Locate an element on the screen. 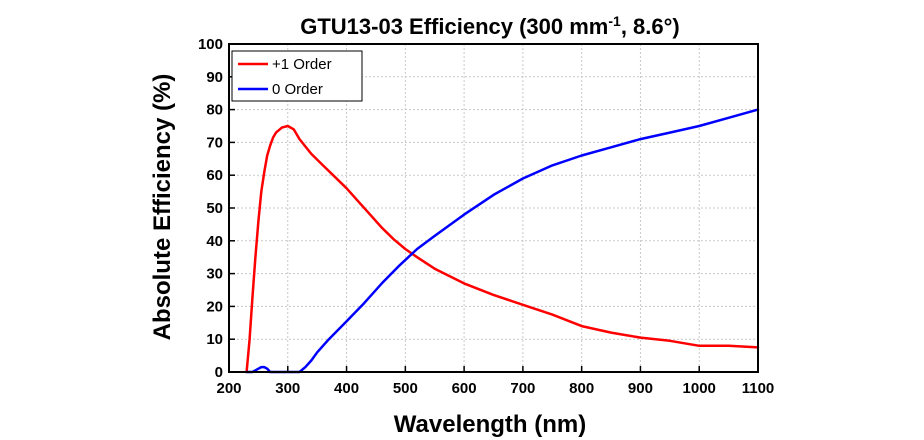  x-tick-label: 900 is located at coordinates (640, 388).